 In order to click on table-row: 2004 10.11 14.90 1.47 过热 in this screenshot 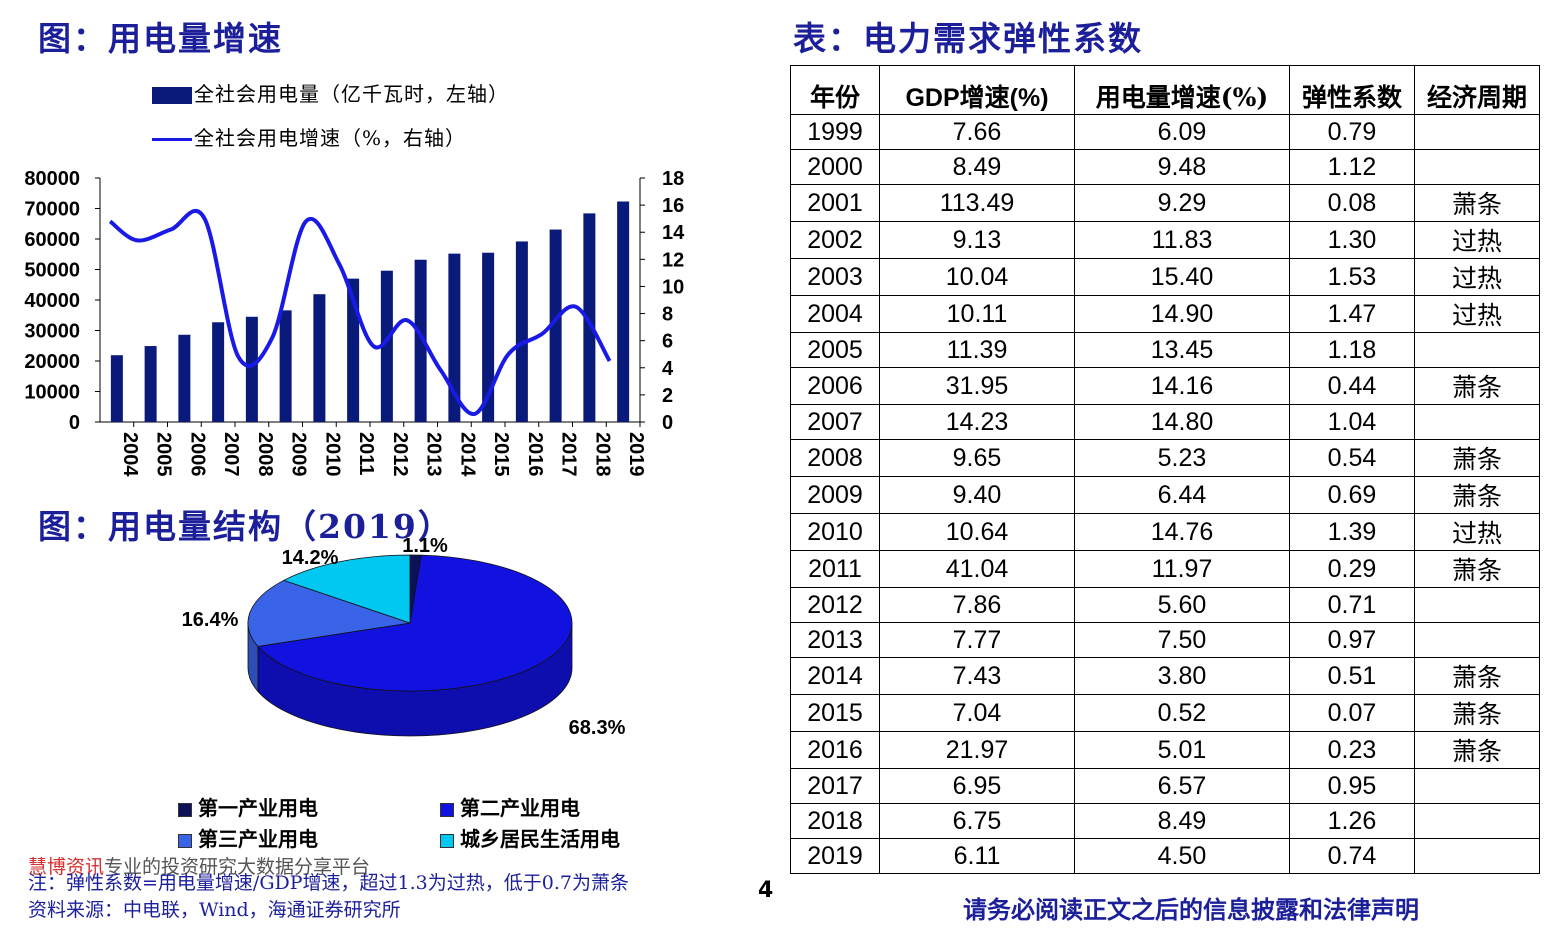, I will do `click(1165, 314)`.